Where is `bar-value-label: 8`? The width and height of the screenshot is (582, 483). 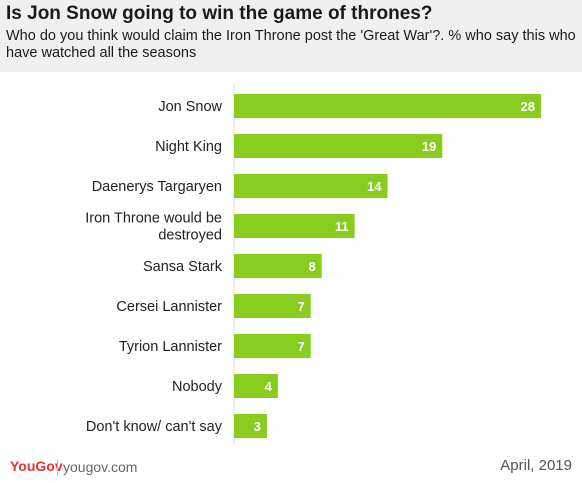
bar-value-label: 8 is located at coordinates (311, 266).